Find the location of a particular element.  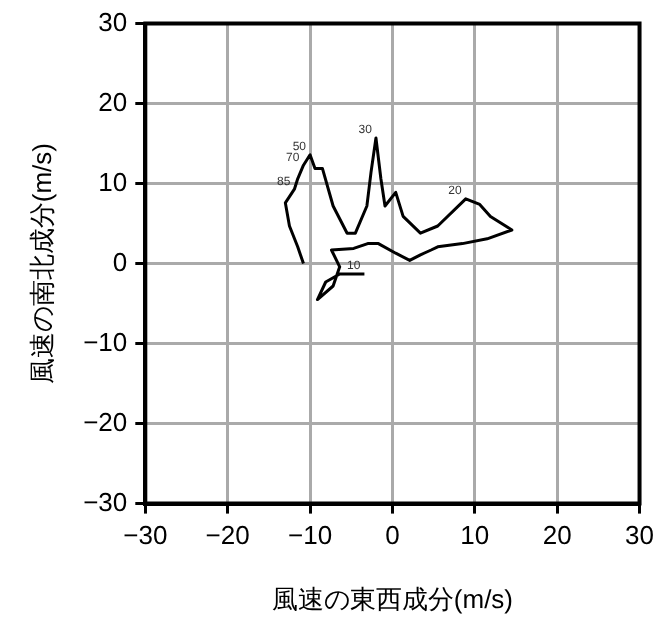

x-tick-label: 0 is located at coordinates (392, 535).